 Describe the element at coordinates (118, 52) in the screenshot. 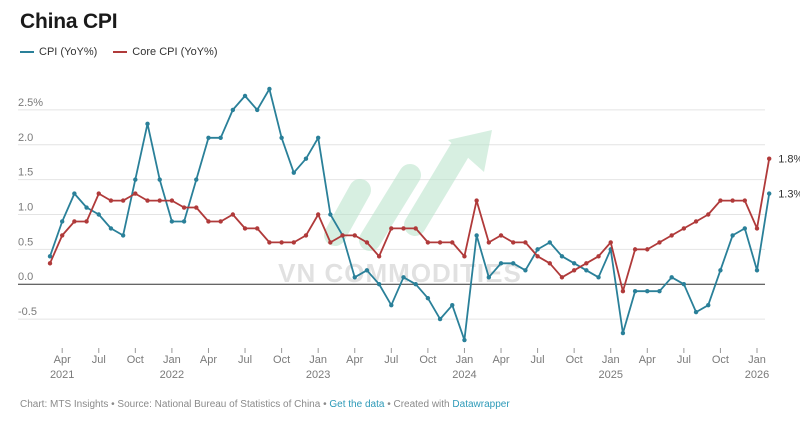

I see `legend: CPI (YoY%) Core CPI (YoY%)` at that location.